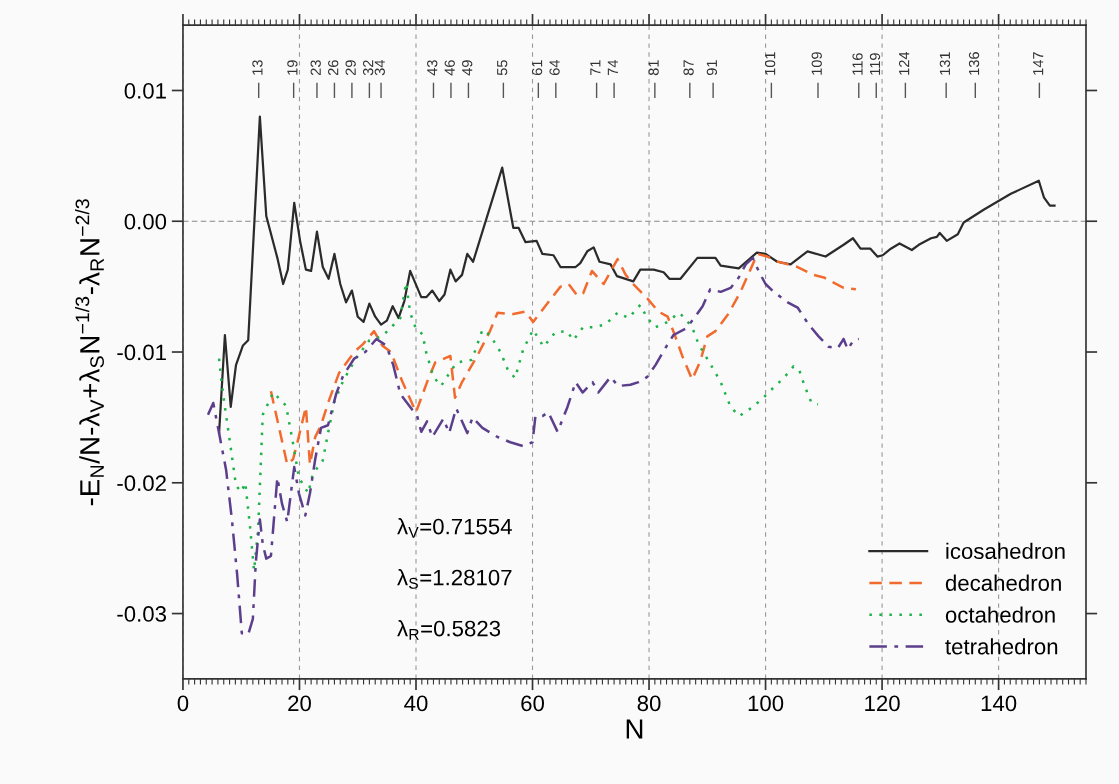 The image size is (1119, 784). I want to click on x2-tick-label: 87, so click(688, 68).